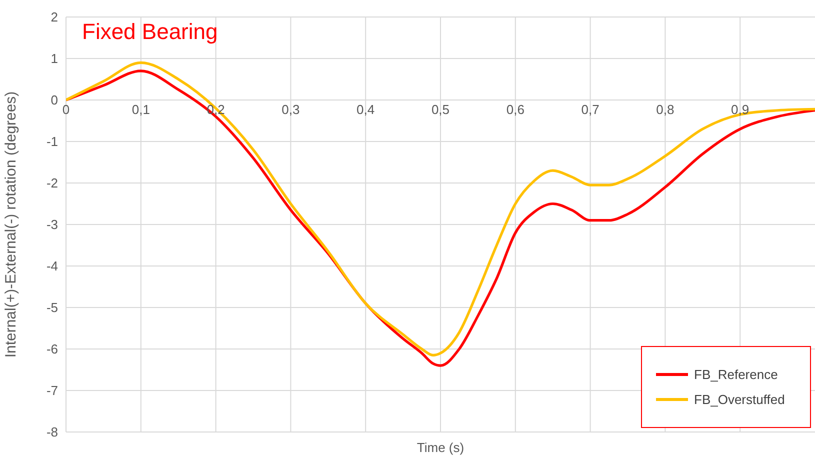  What do you see at coordinates (52, 308) in the screenshot?
I see `y-tick-label: -5` at bounding box center [52, 308].